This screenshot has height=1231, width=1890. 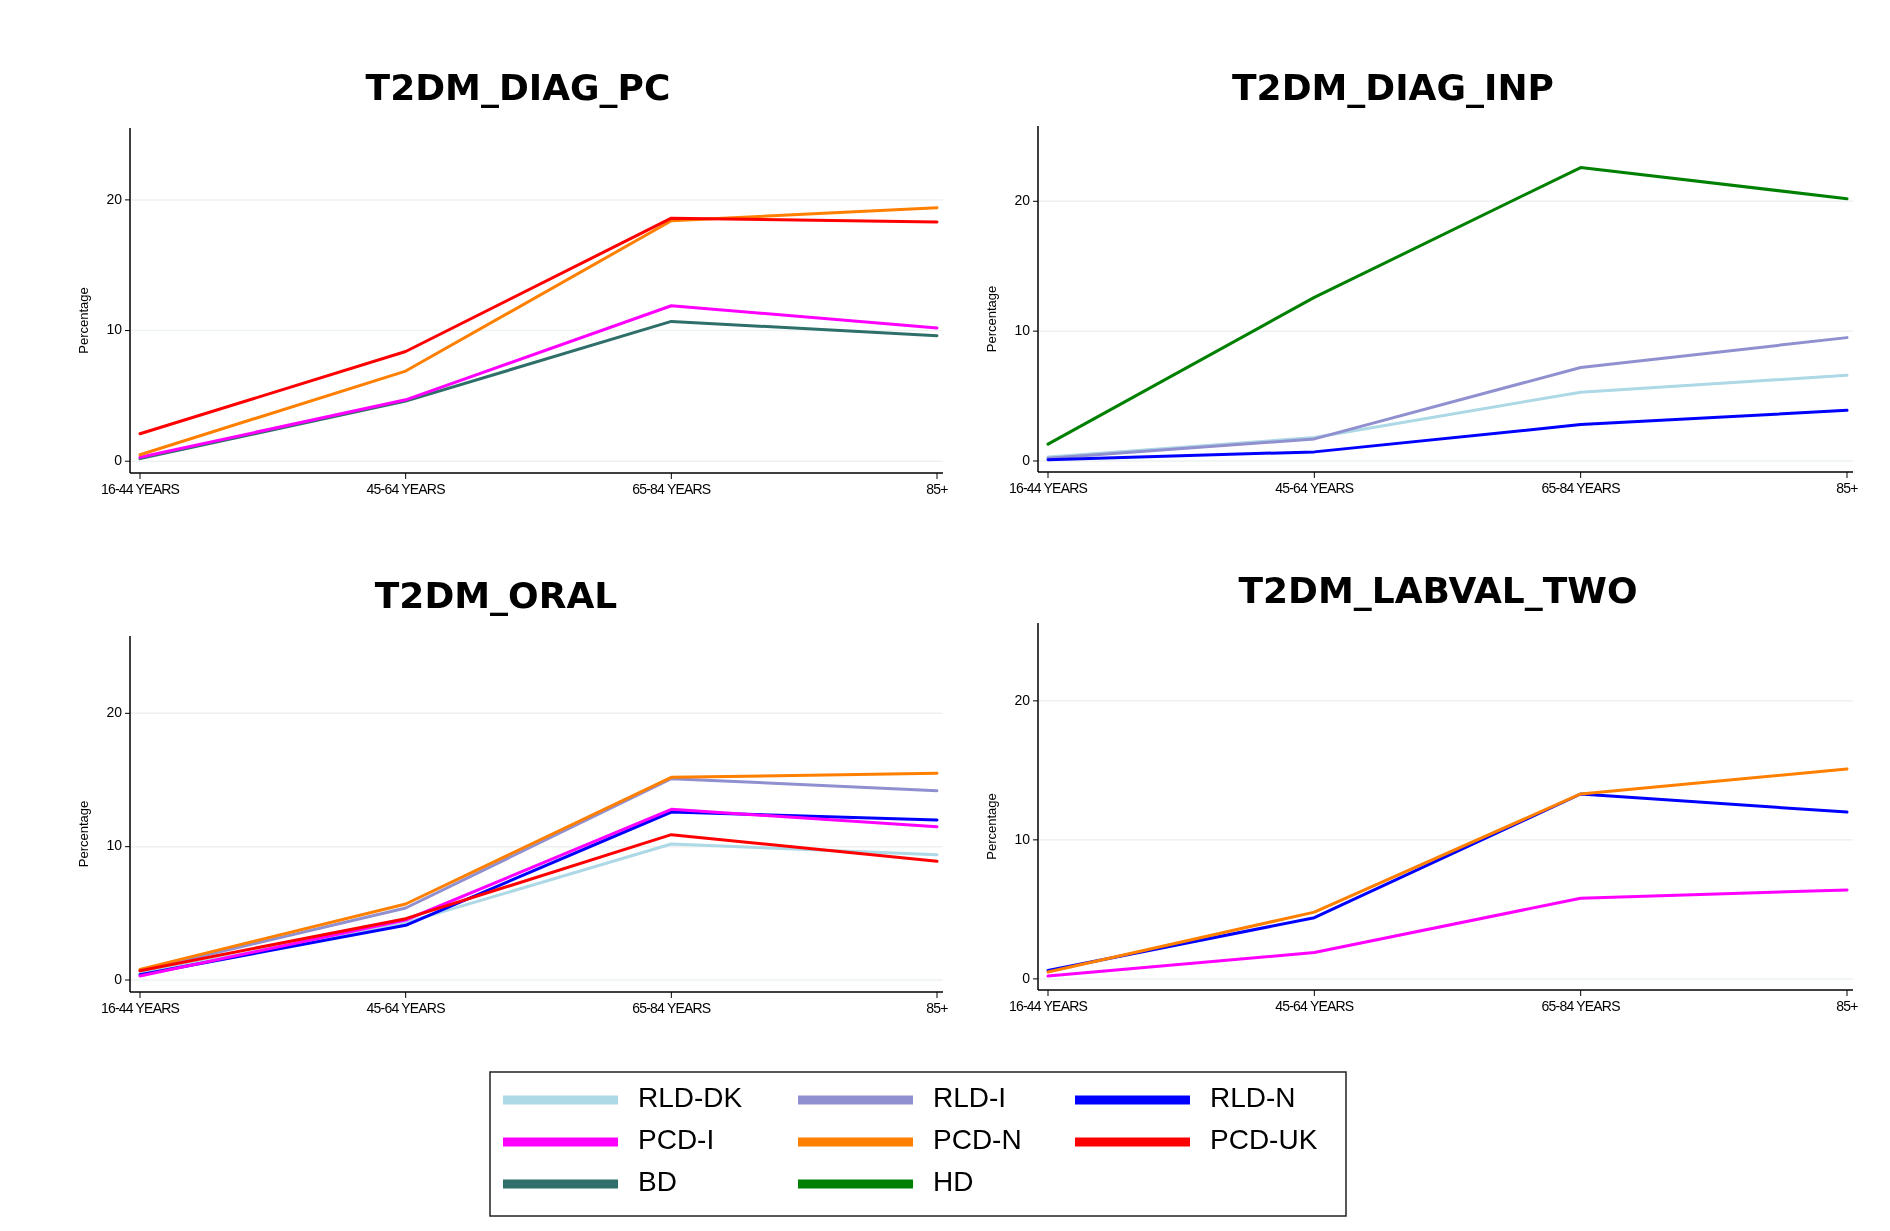 I want to click on legend-label: BD, so click(x=657, y=1182).